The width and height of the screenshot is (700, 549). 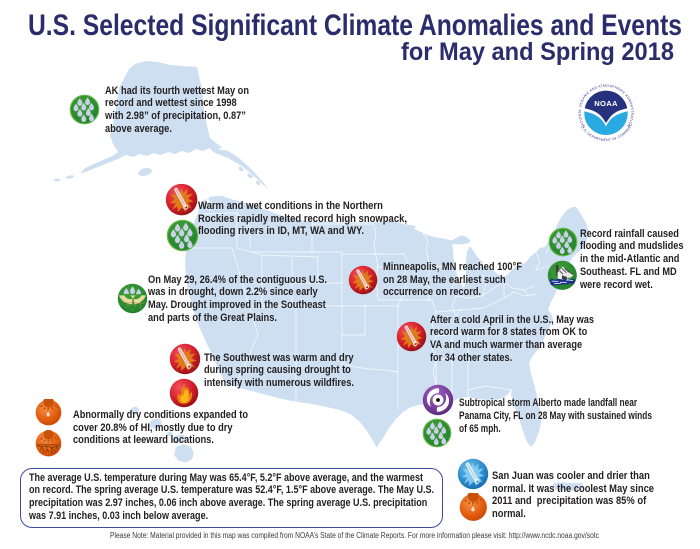 I want to click on svg-text: NOAA, so click(x=606, y=103).